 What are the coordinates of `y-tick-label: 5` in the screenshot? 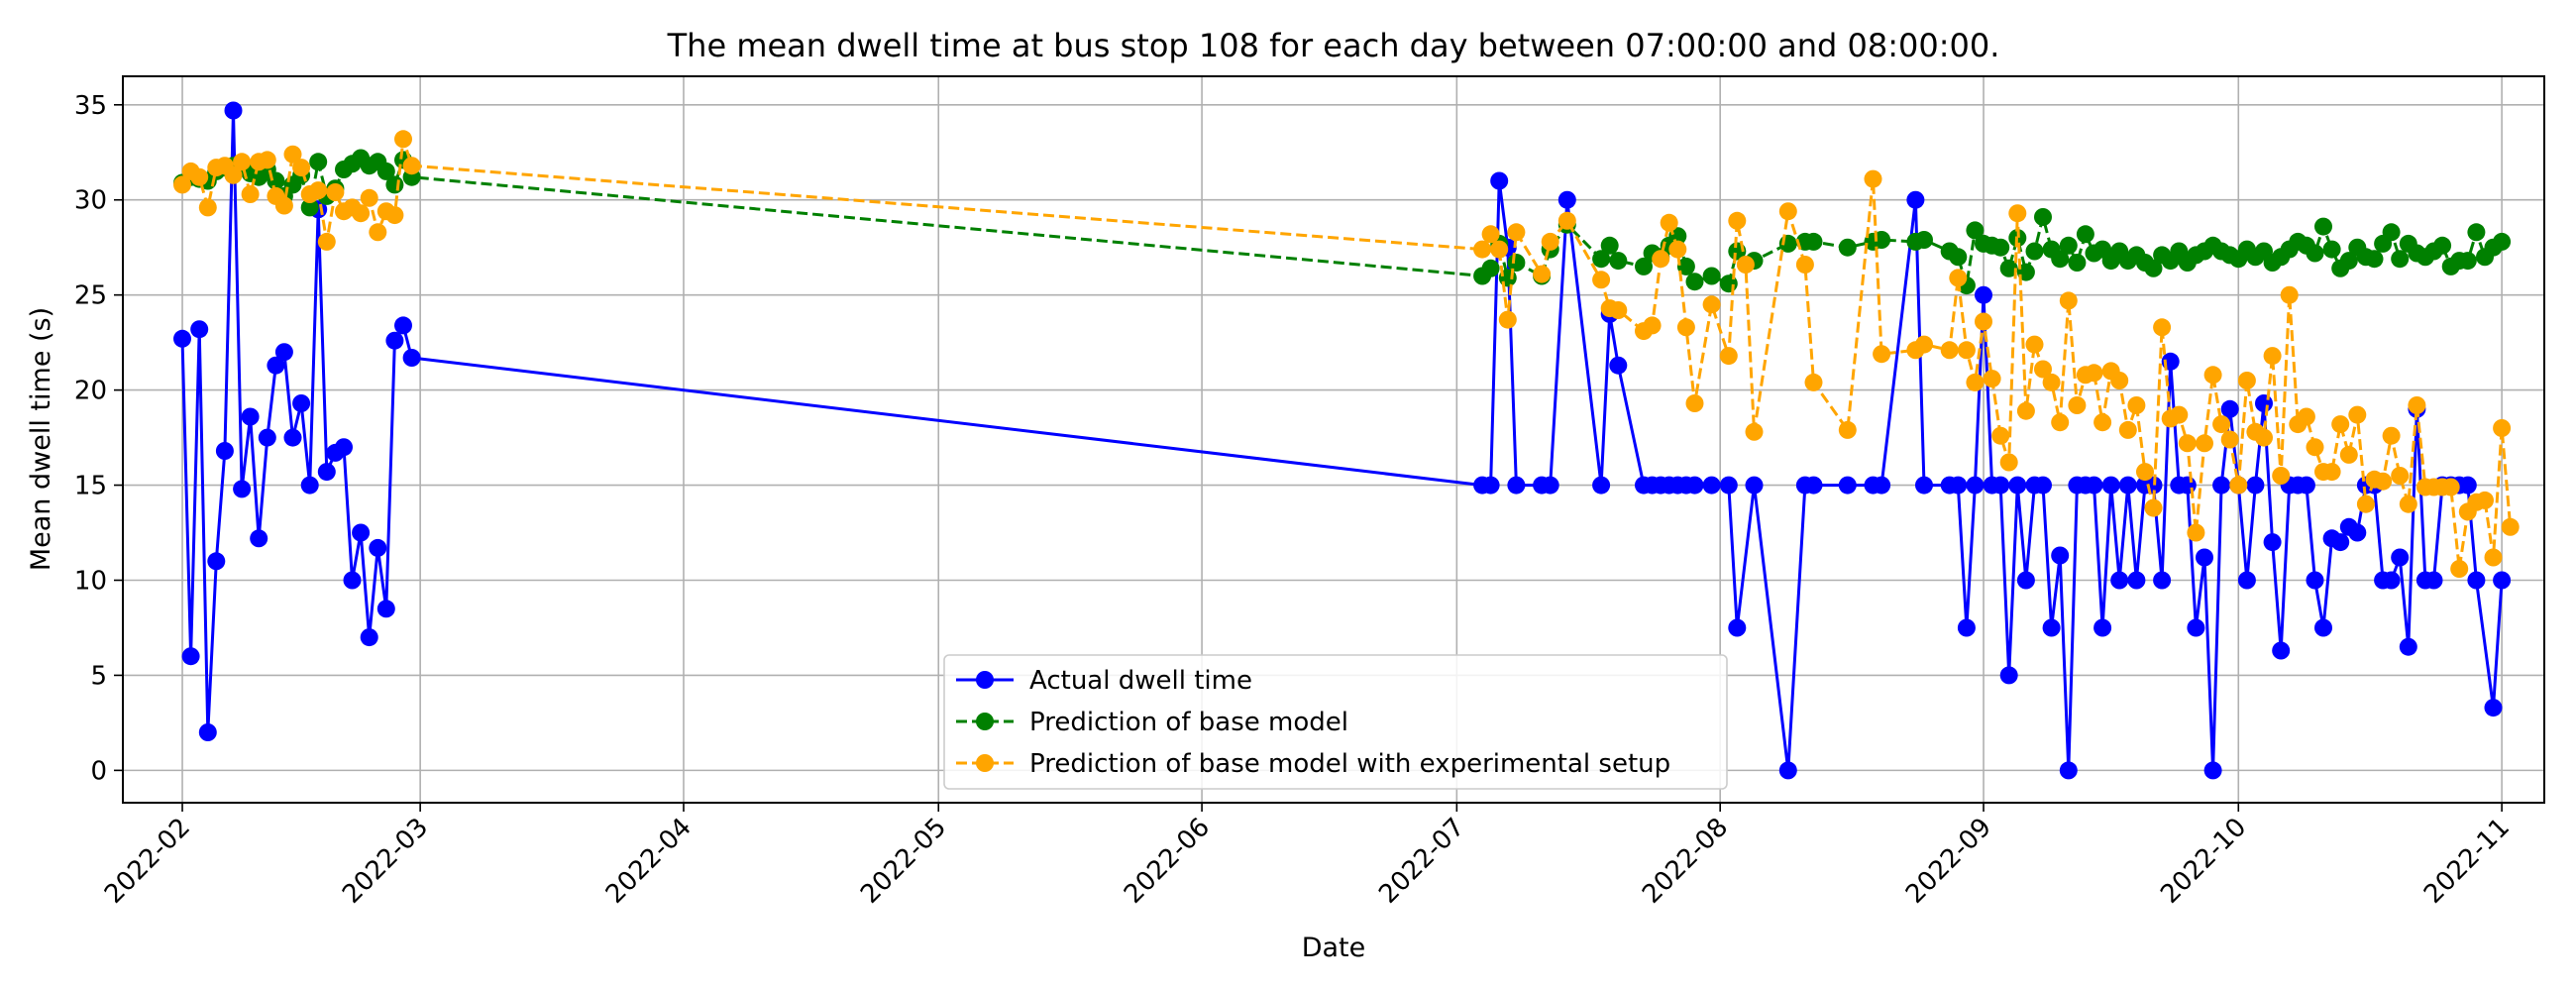 It's located at (98, 676).